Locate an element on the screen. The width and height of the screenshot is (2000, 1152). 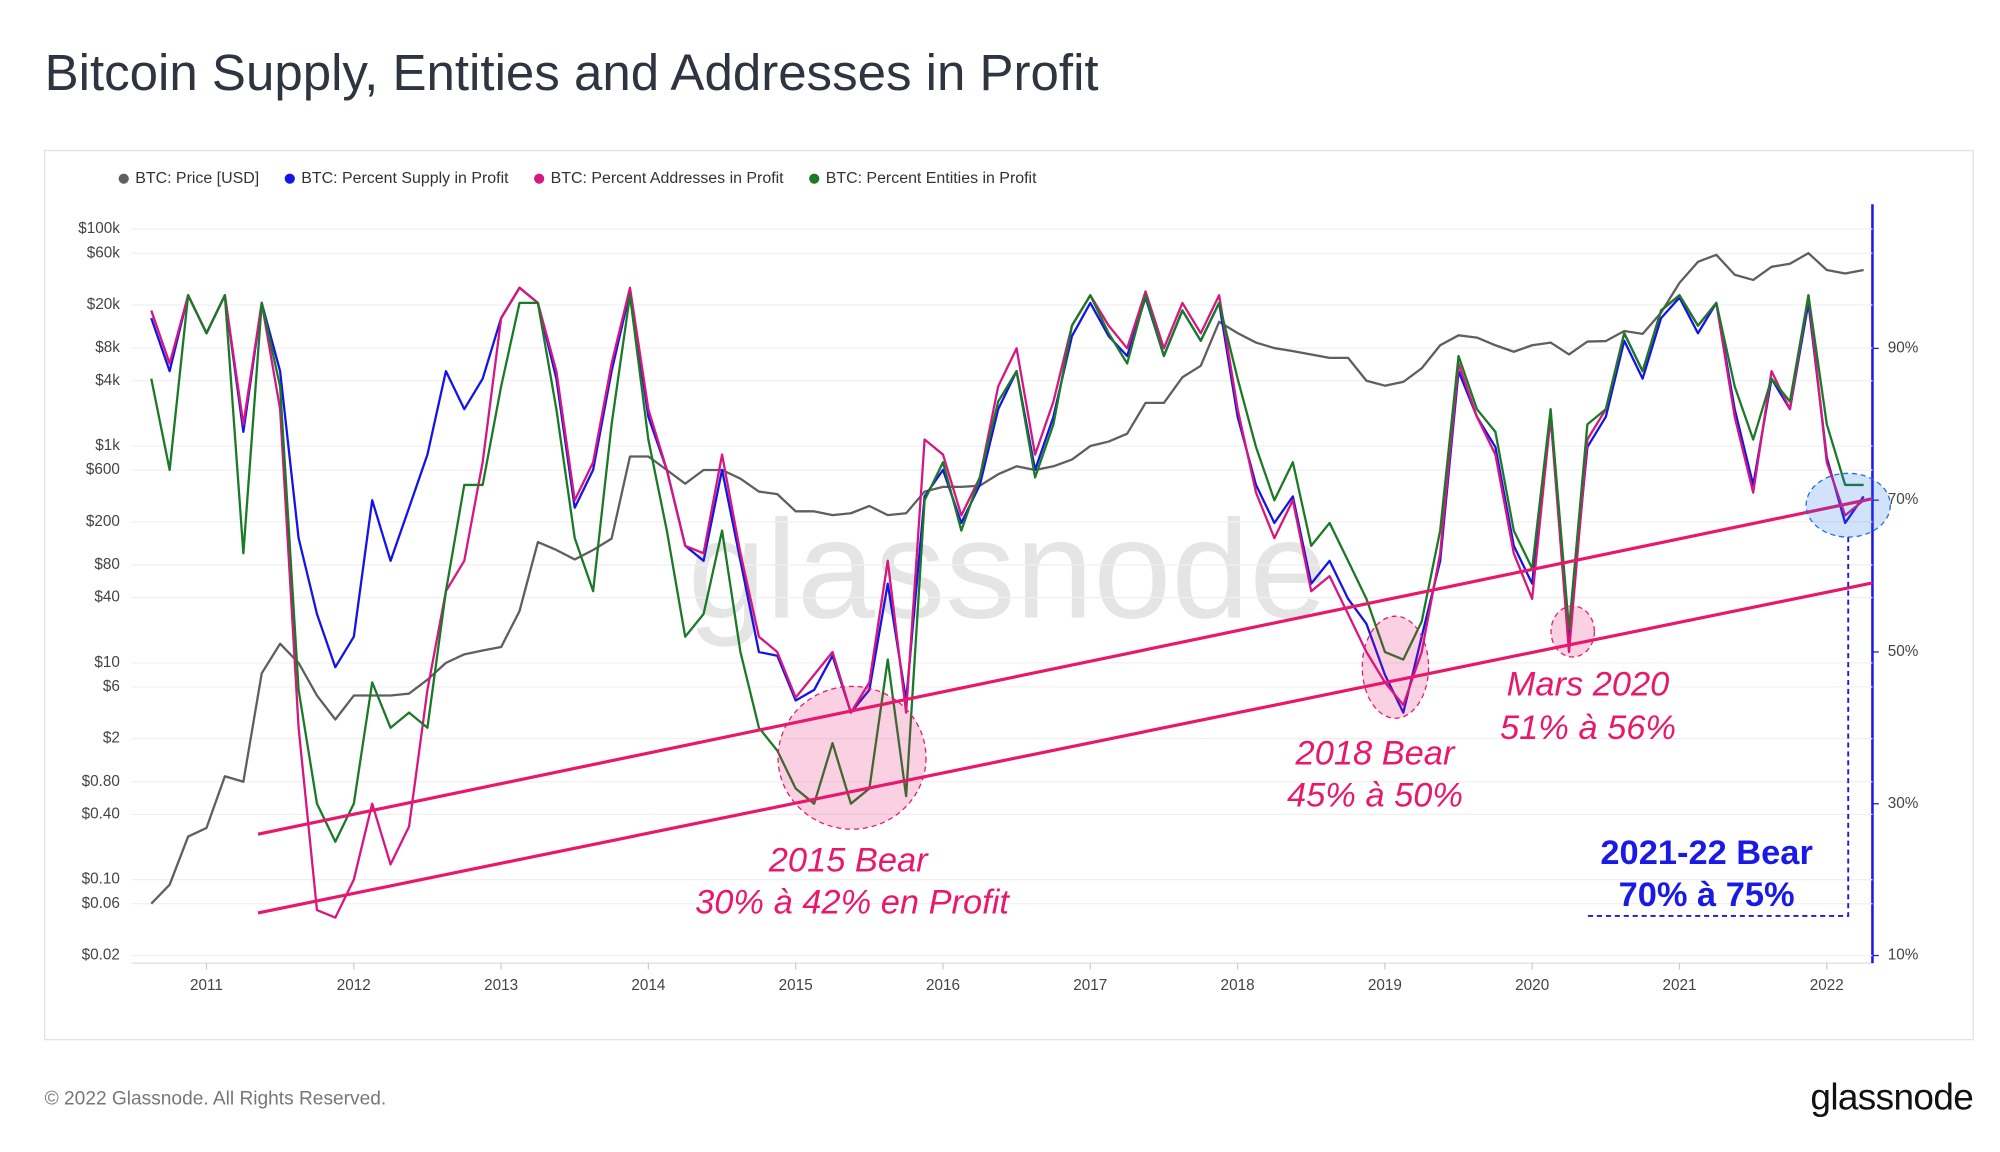
watermark: glassnode is located at coordinates (1008, 569).